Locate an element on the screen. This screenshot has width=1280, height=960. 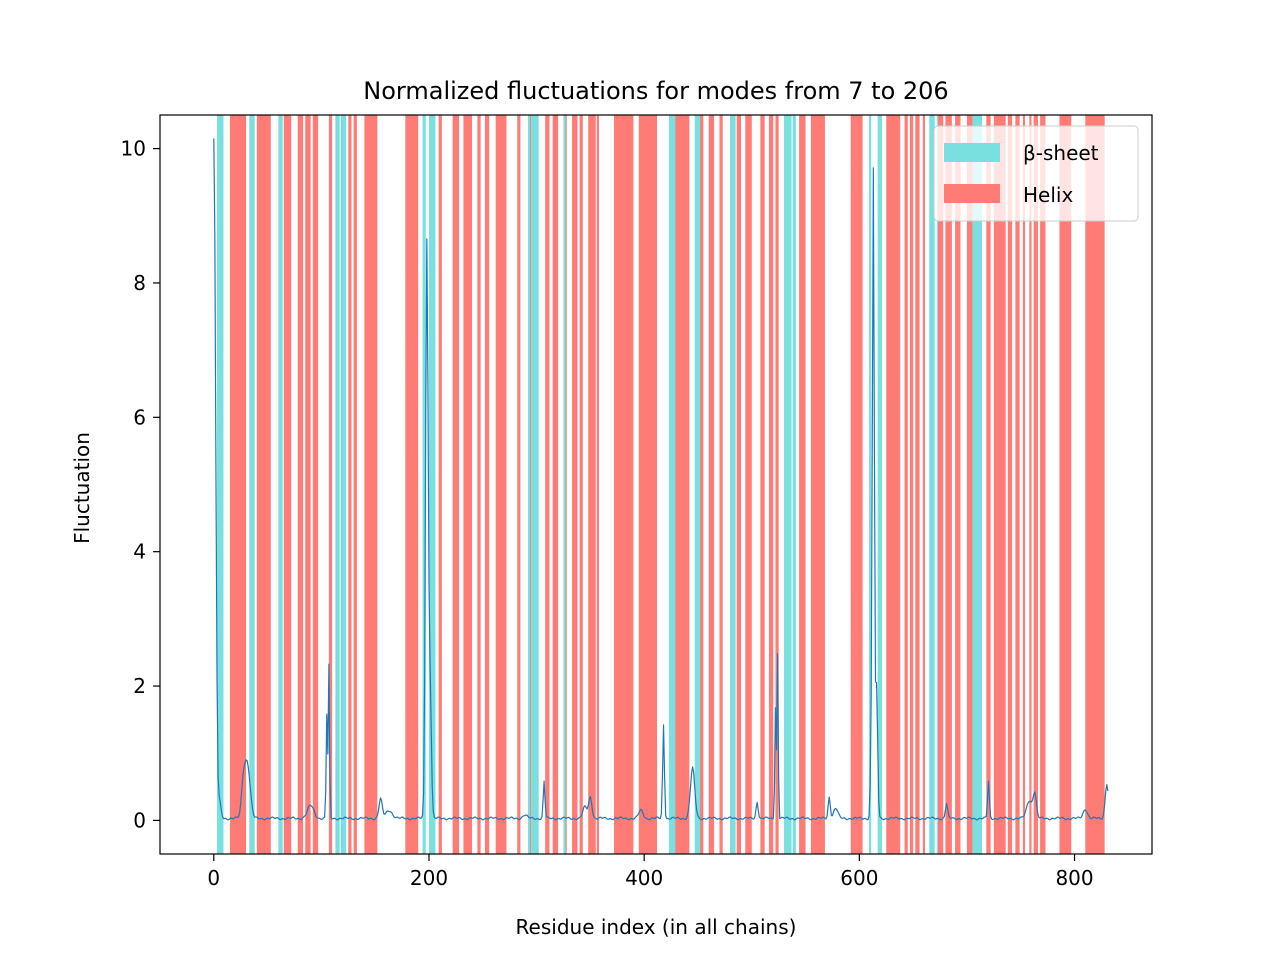
legend-swatch-helix is located at coordinates (972, 193).